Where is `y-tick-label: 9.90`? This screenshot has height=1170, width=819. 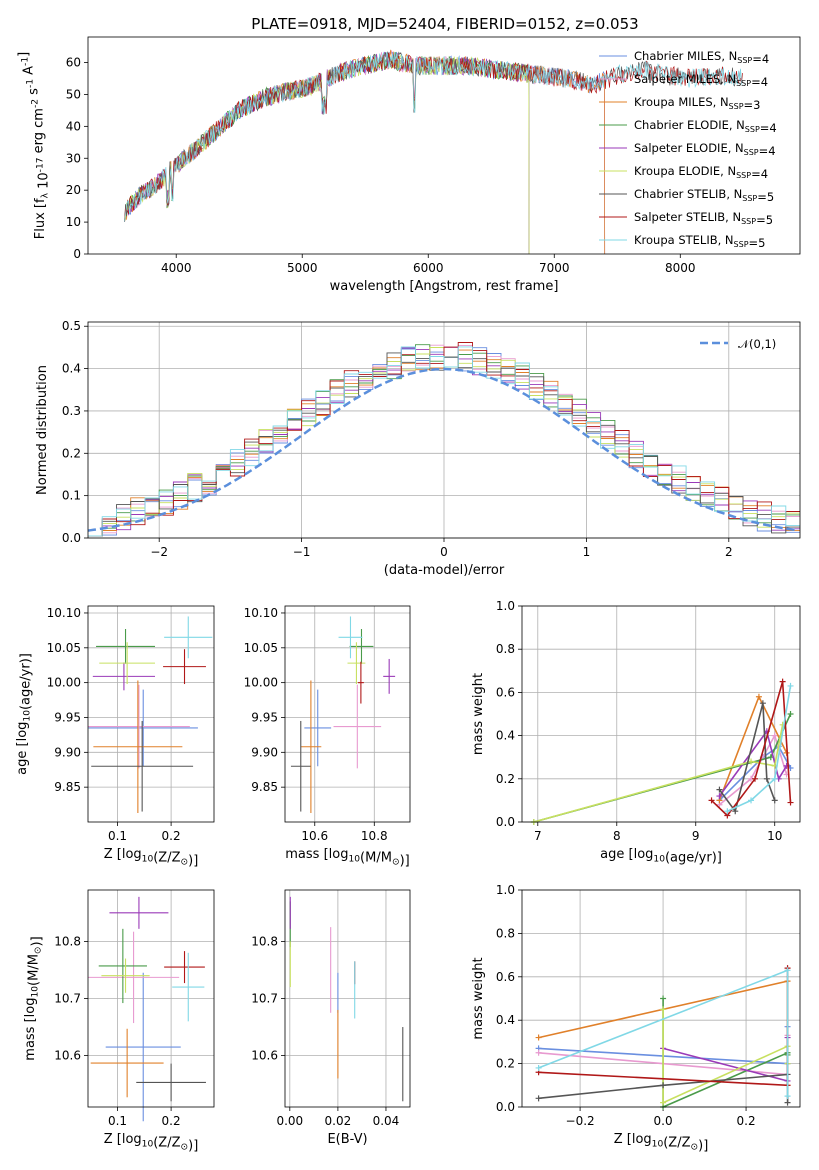
y-tick-label: 9.90 is located at coordinates (67, 752).